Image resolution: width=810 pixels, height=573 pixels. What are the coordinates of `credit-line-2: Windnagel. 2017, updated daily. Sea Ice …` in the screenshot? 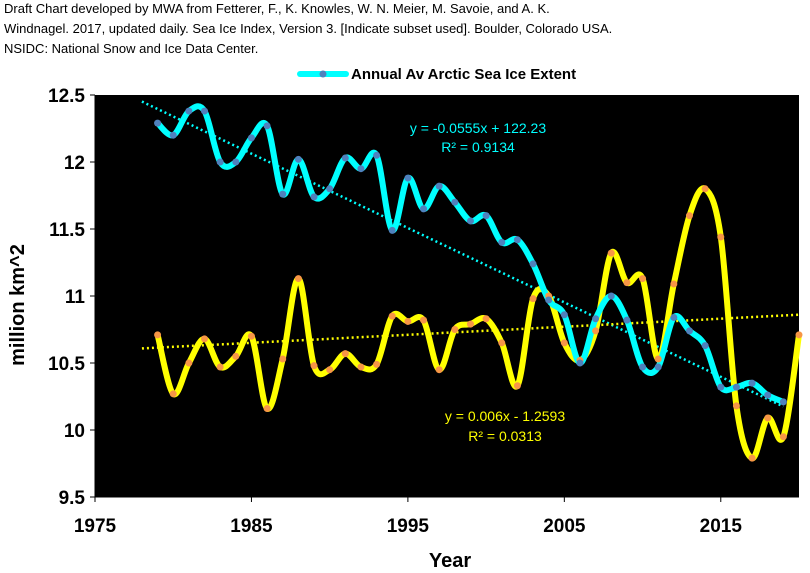 It's located at (308, 28).